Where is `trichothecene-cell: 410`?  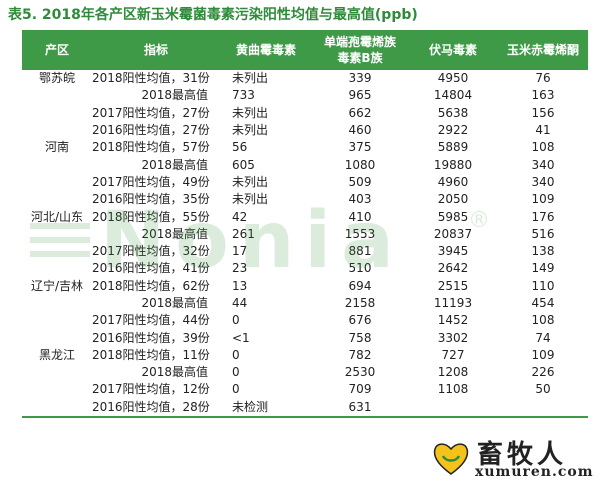
trichothecene-cell: 410 is located at coordinates (360, 216).